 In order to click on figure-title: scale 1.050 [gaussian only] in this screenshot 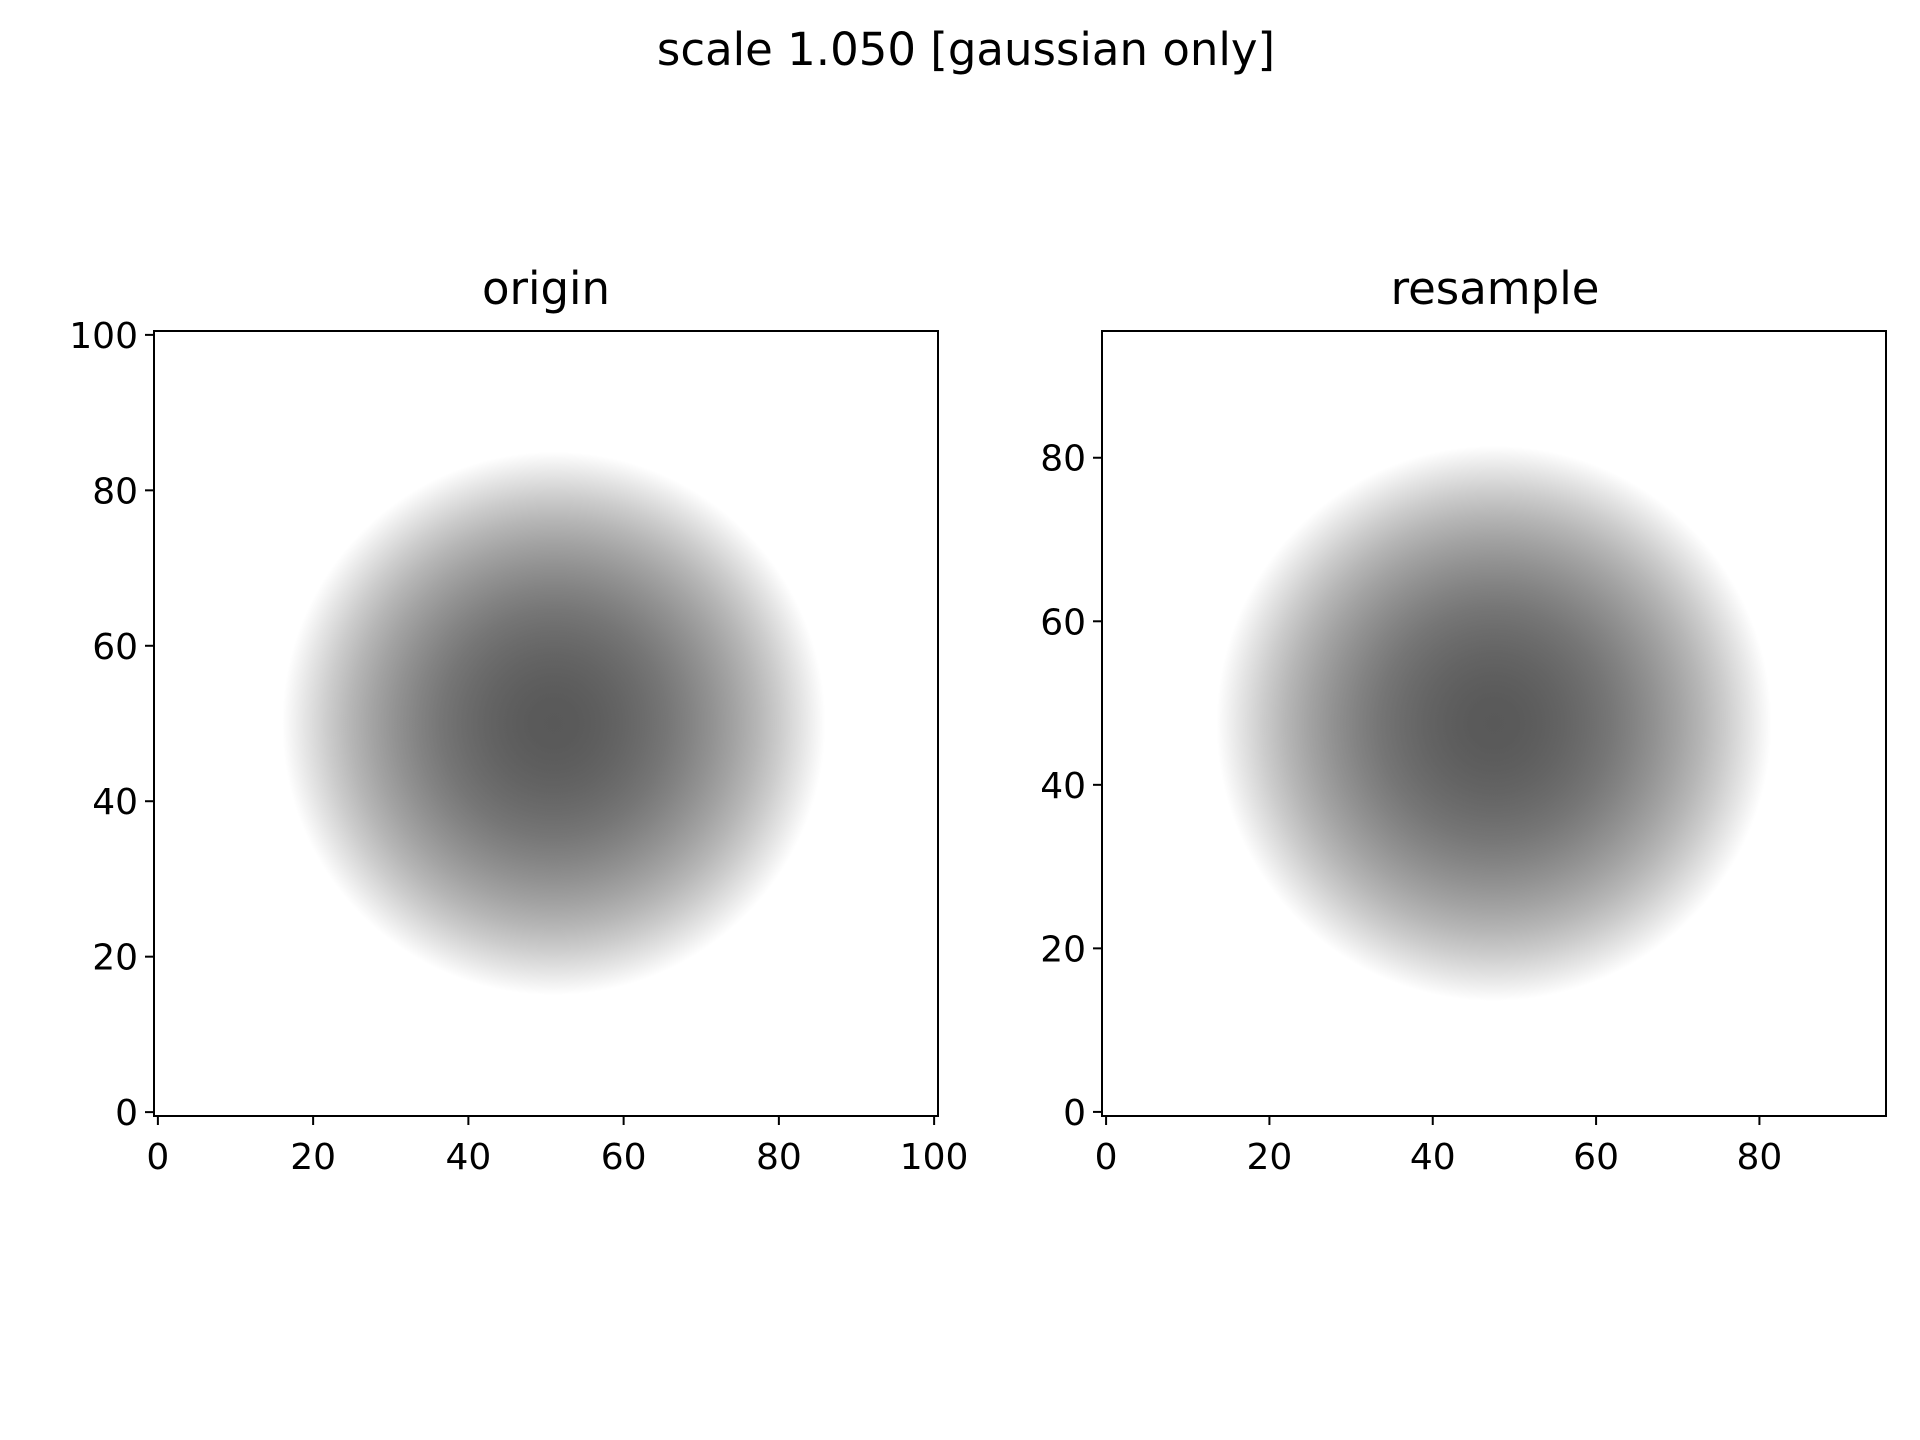, I will do `click(966, 49)`.